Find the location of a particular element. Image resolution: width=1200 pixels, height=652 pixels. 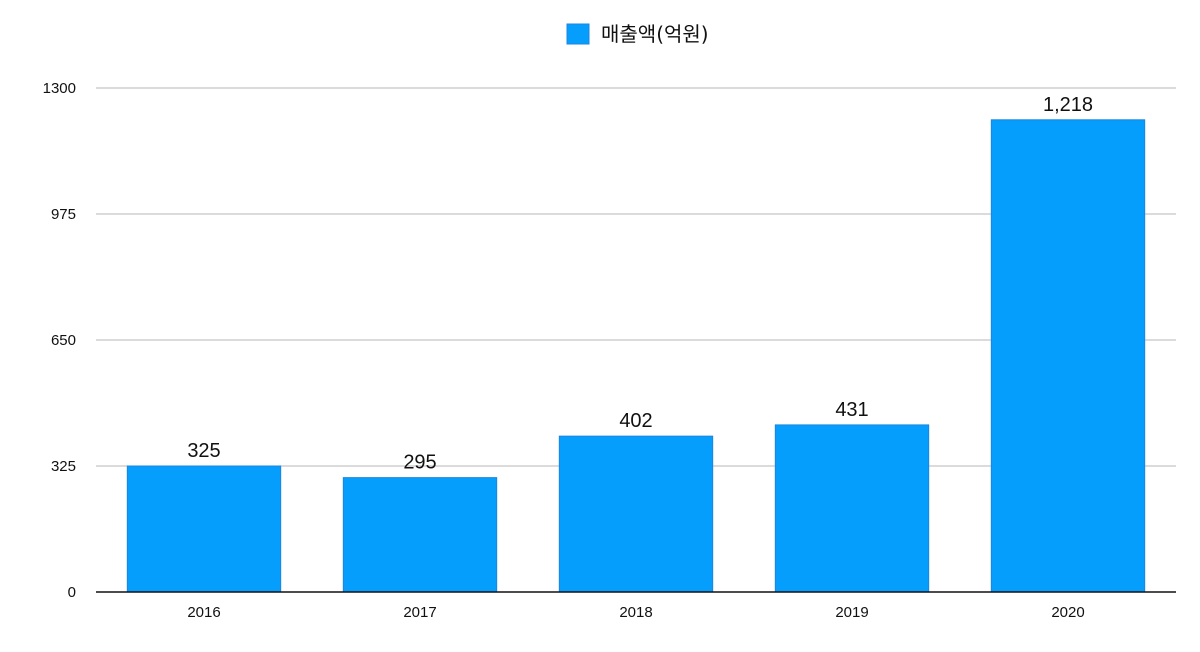

y-tick-label: 1300 is located at coordinates (59, 88).